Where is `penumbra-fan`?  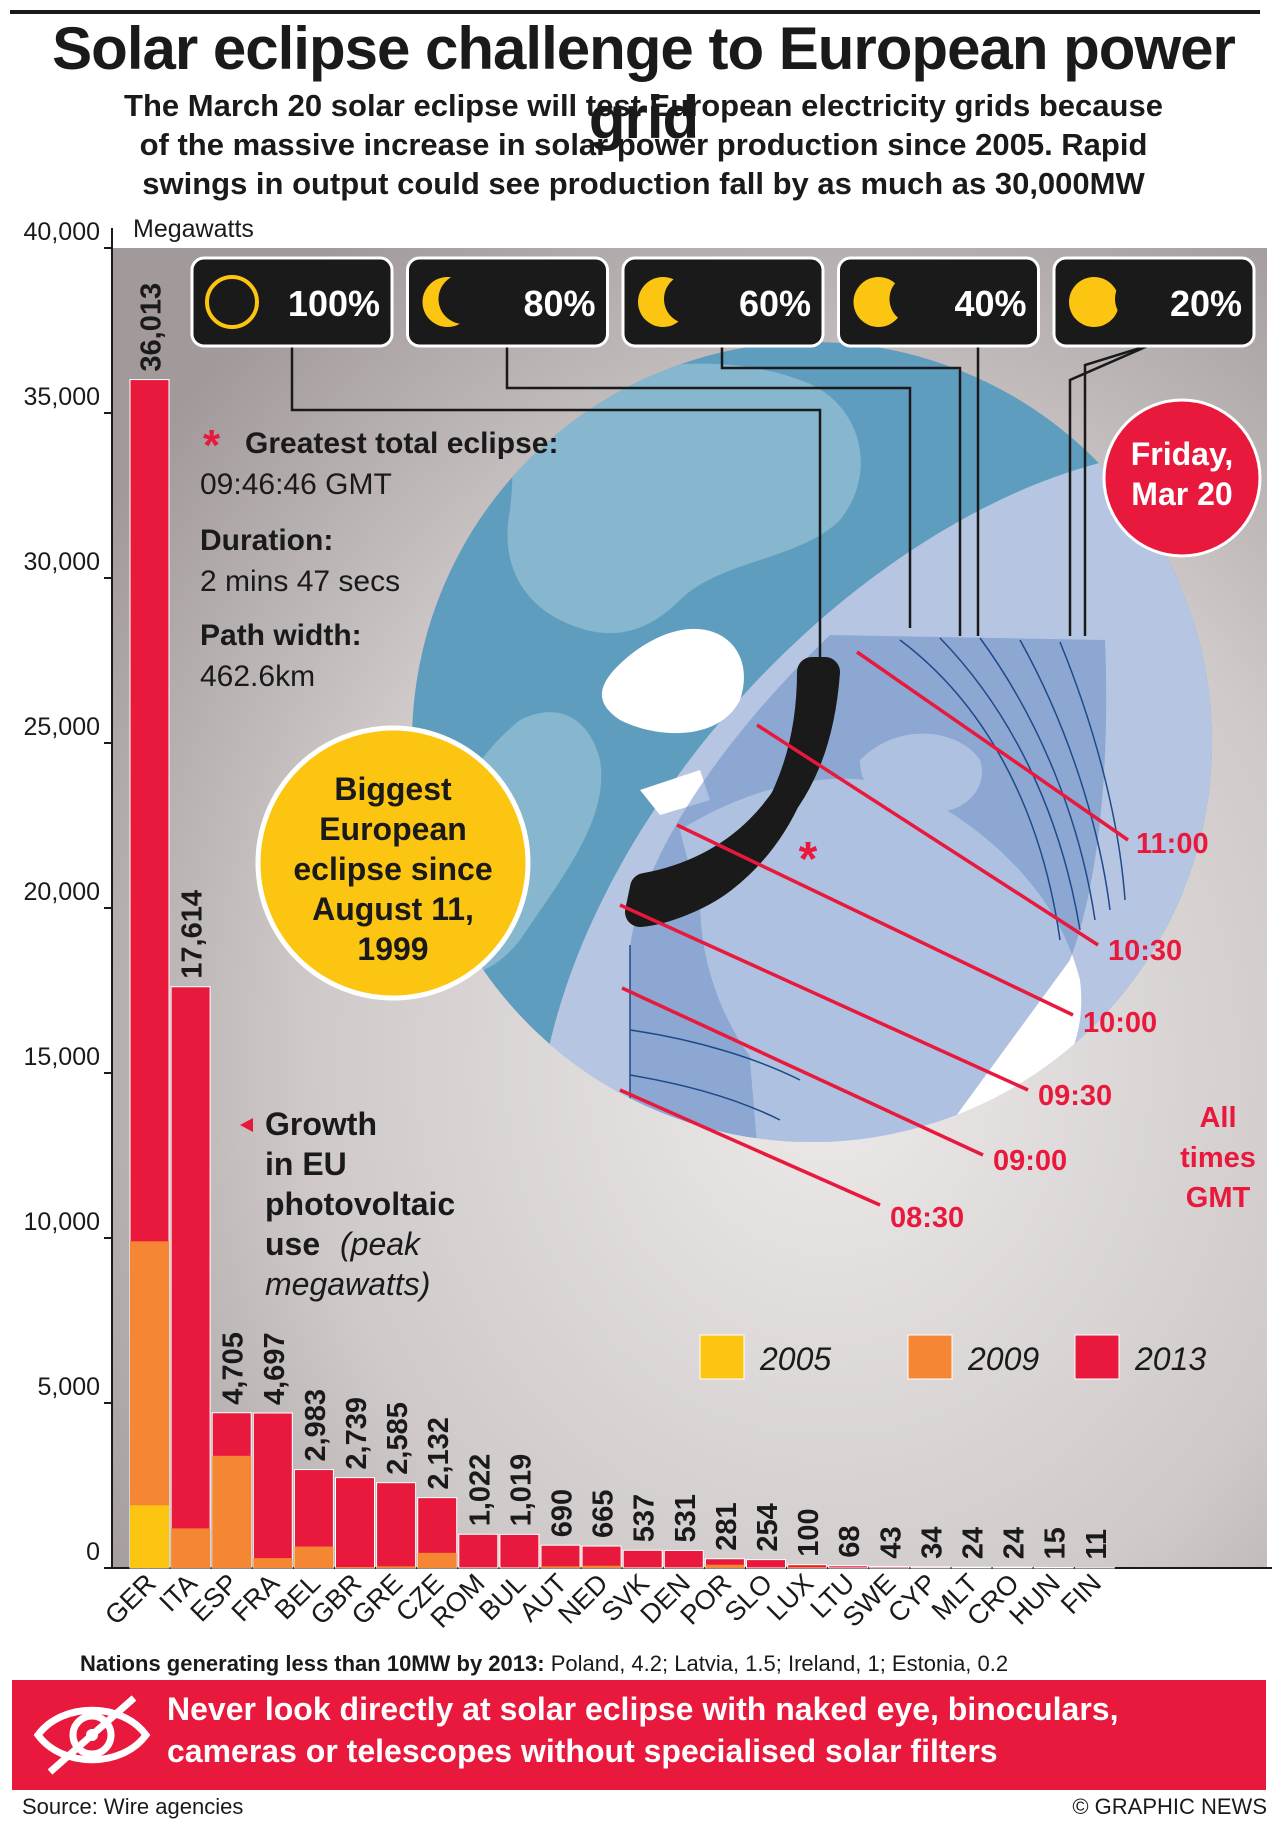 penumbra-fan is located at coordinates (877, 888).